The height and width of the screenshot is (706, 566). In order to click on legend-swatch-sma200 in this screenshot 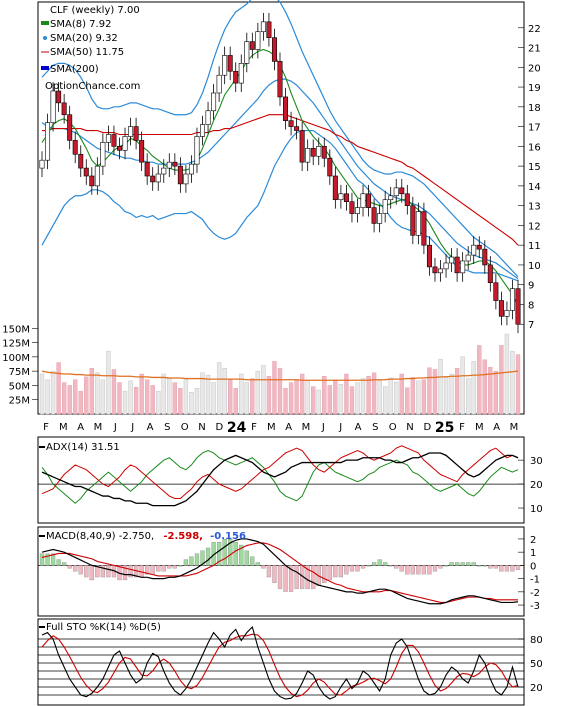, I will do `click(45, 68)`.